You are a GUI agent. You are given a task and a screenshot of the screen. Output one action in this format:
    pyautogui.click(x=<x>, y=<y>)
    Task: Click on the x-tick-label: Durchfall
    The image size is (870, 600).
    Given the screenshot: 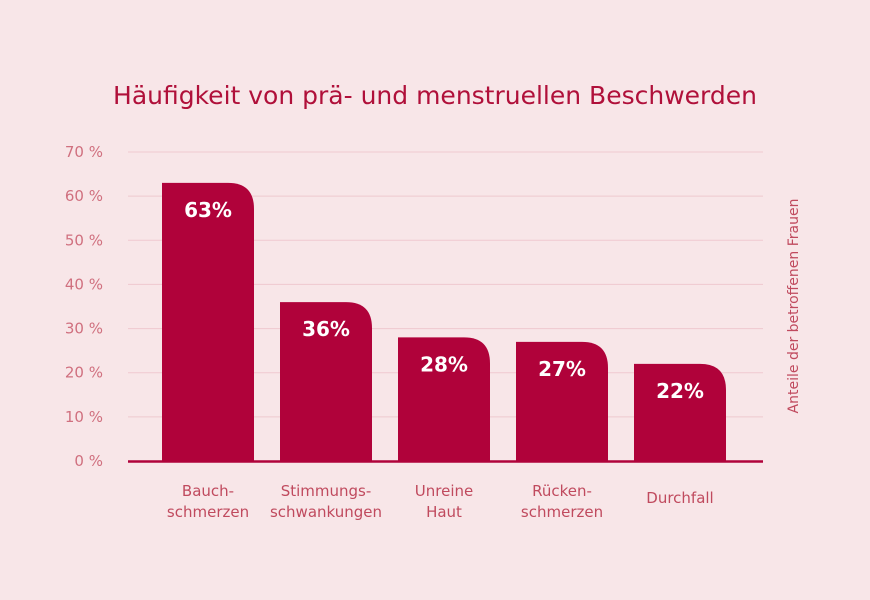 What is the action you would take?
    pyautogui.click(x=679, y=498)
    